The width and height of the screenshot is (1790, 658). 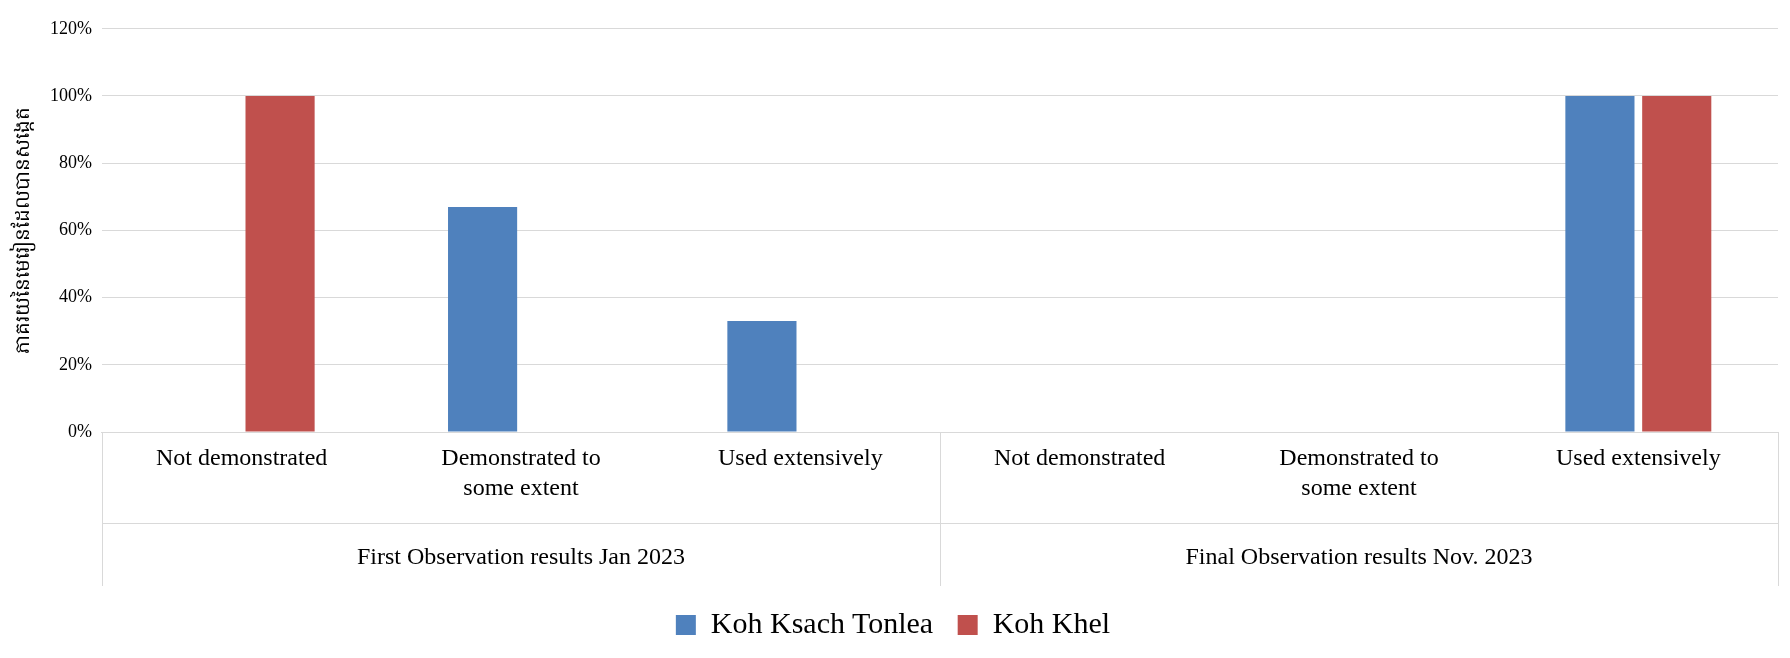 I want to click on y-tick-label: 60%, so click(x=75, y=229).